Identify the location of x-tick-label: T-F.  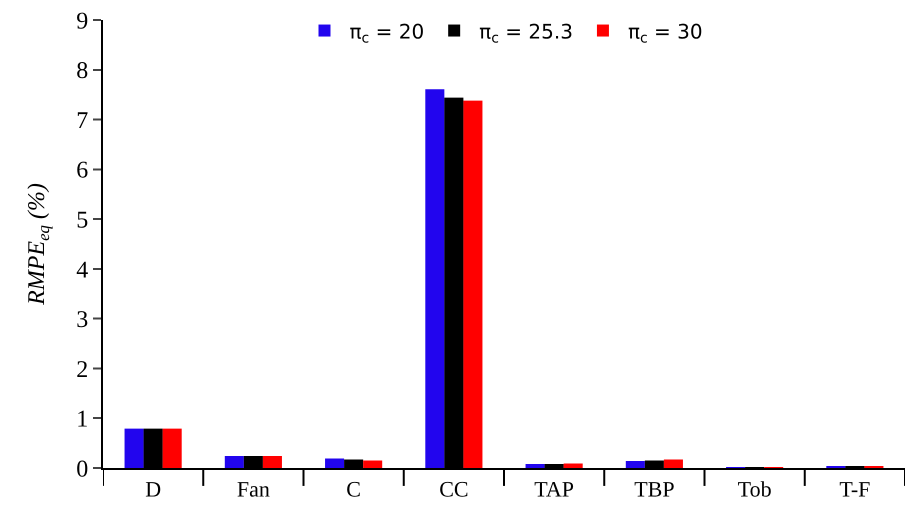
(854, 489).